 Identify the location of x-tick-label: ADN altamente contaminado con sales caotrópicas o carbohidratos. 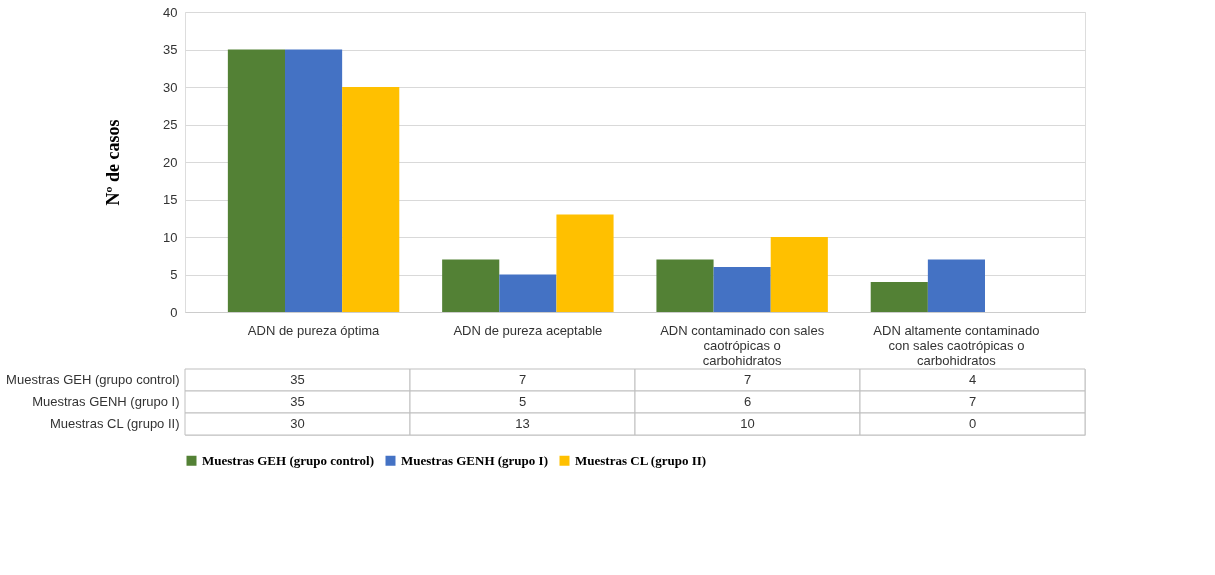
(956, 345).